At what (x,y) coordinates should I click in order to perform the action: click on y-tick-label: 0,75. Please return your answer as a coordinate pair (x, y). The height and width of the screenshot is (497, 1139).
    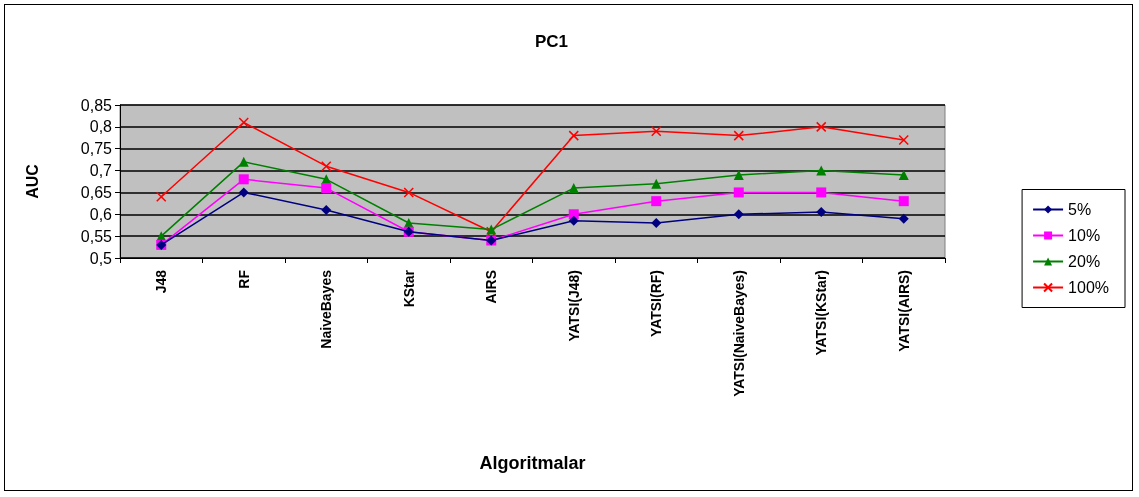
    Looking at the image, I should click on (96, 149).